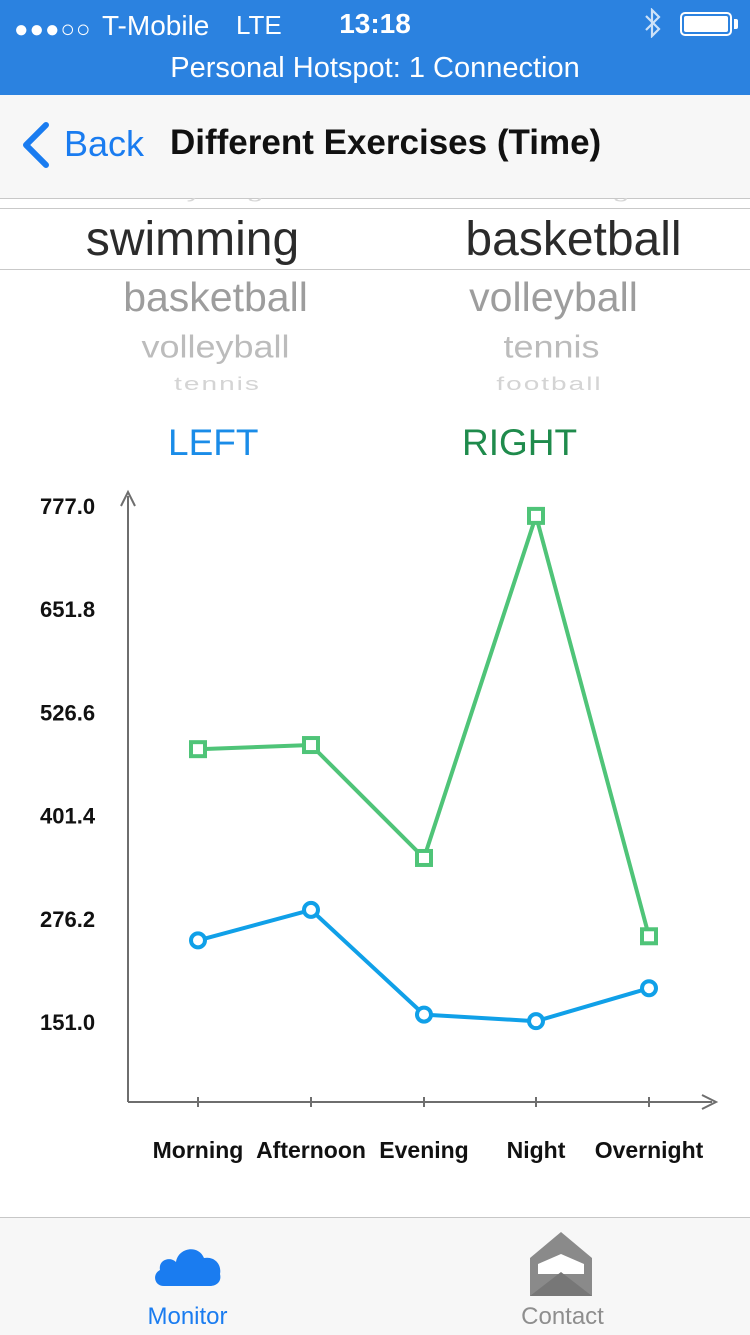 The height and width of the screenshot is (1335, 750). Describe the element at coordinates (67, 506) in the screenshot. I see `y-tick-label: 777.0` at that location.